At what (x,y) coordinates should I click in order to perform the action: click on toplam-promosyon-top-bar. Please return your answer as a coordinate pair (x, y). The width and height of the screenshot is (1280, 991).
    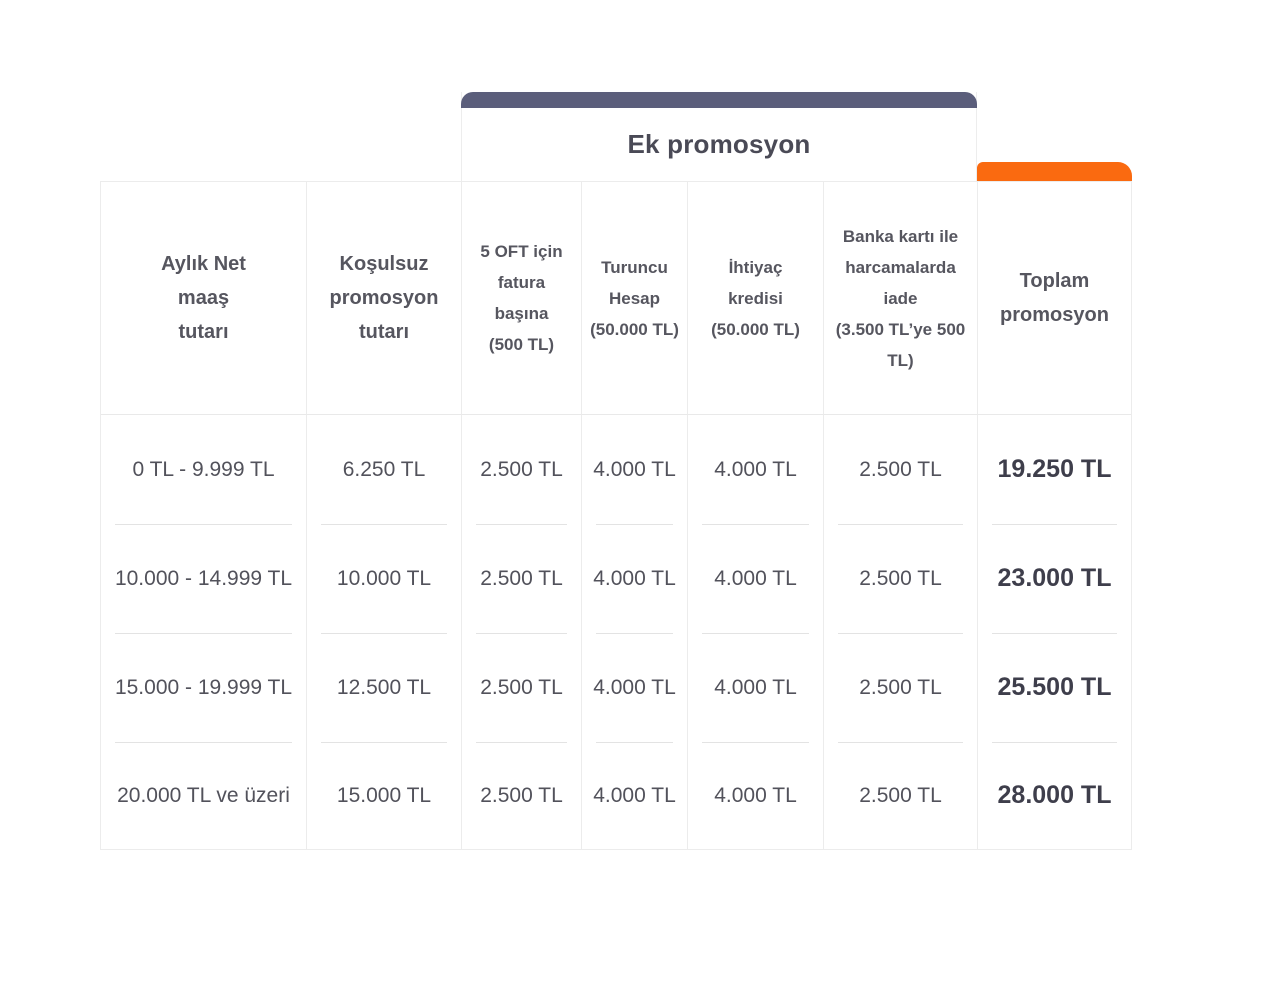
    Looking at the image, I should click on (1054, 171).